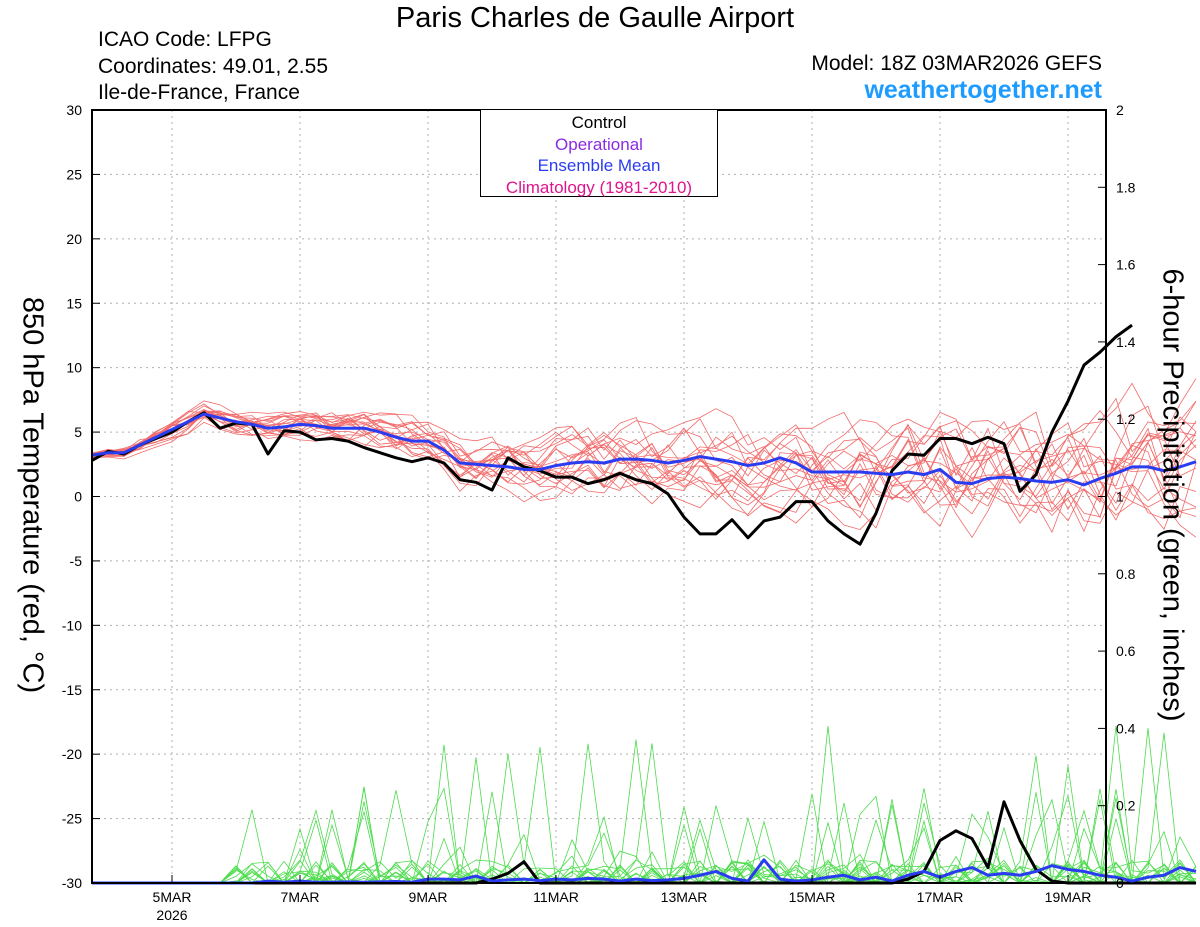  What do you see at coordinates (956, 63) in the screenshot?
I see `model-run: Model: 18Z 03MAR2026 GEFS` at bounding box center [956, 63].